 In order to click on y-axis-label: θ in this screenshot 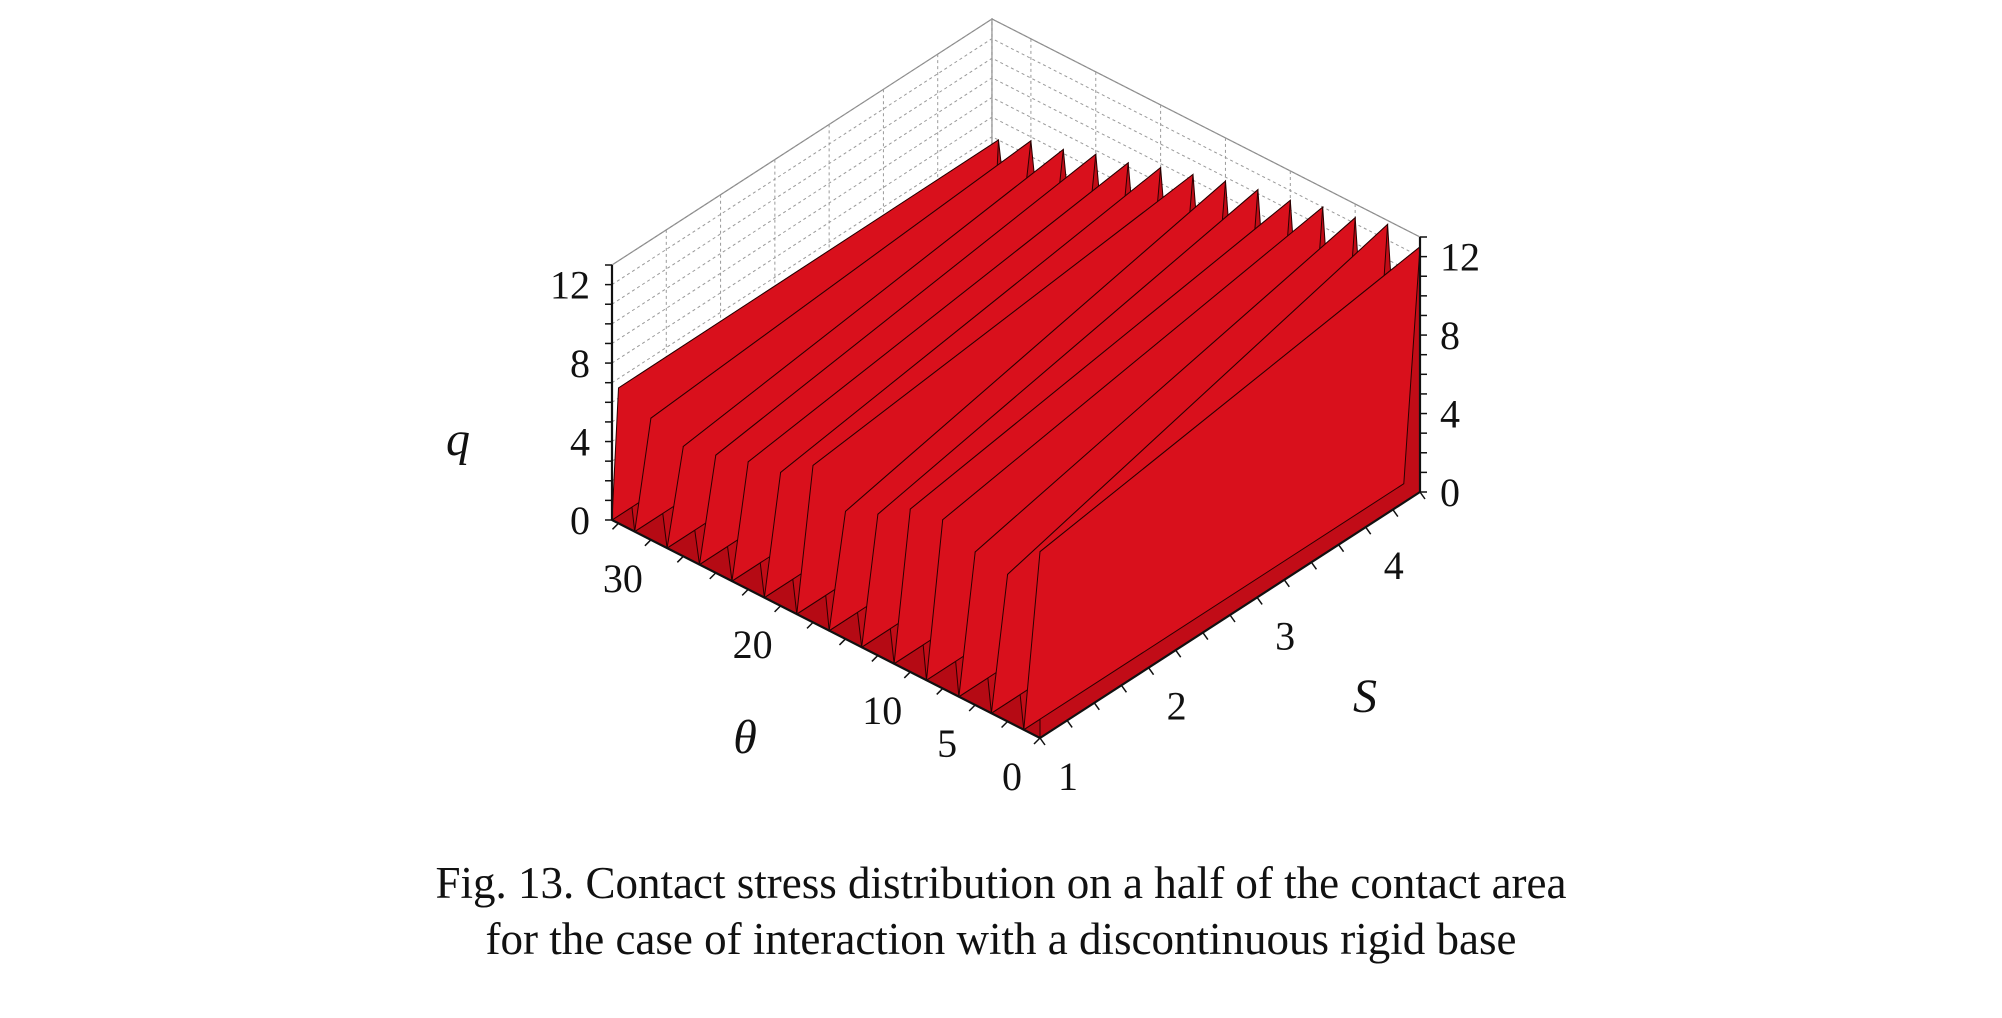, I will do `click(745, 737)`.